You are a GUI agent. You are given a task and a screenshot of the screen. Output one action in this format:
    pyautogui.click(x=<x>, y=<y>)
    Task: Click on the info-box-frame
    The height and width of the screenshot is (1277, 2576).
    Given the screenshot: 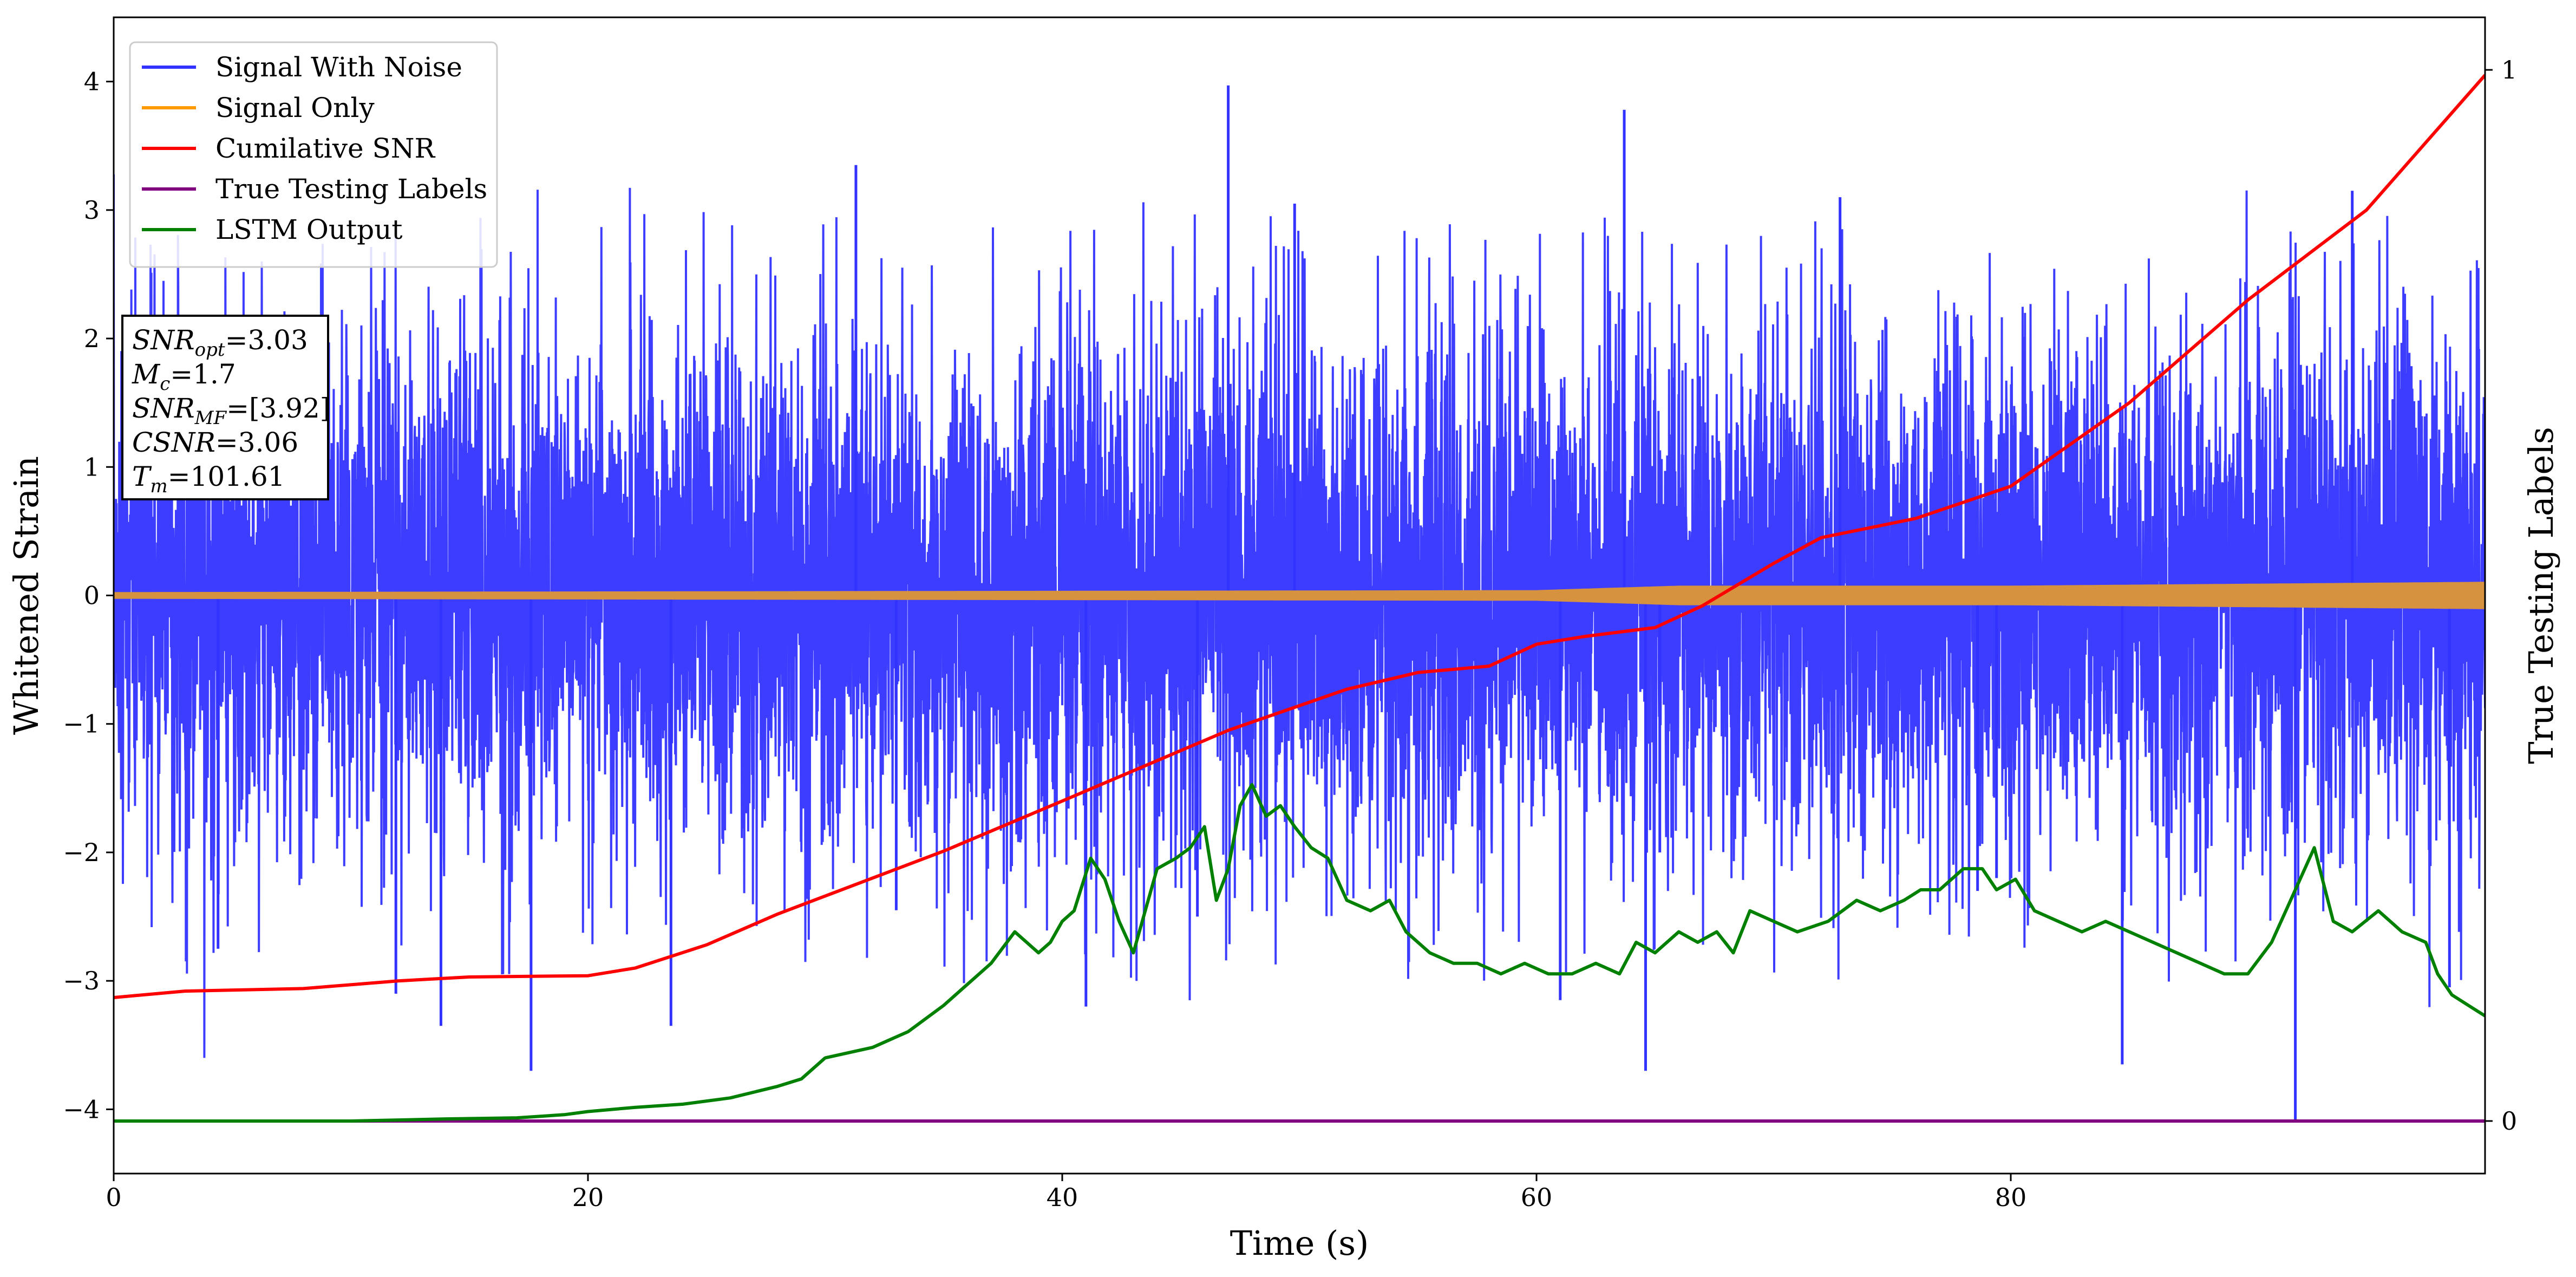 What is the action you would take?
    pyautogui.click(x=225, y=407)
    